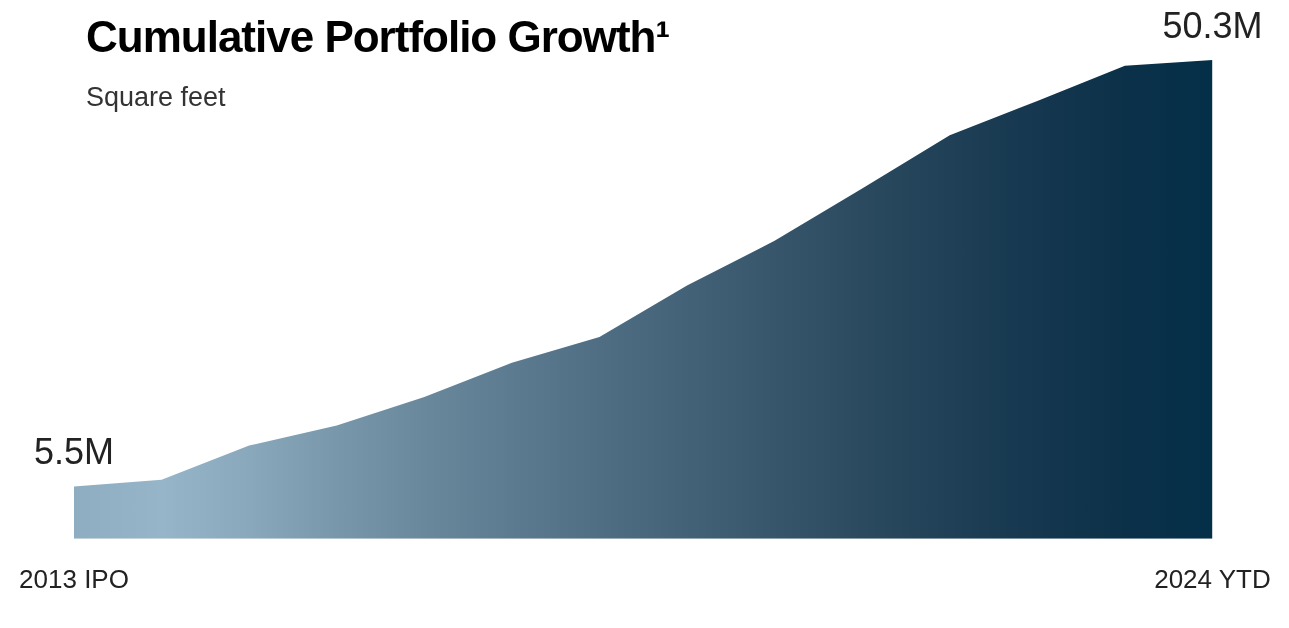 The image size is (1289, 628). I want to click on data-label: 5.5M, so click(74, 452).